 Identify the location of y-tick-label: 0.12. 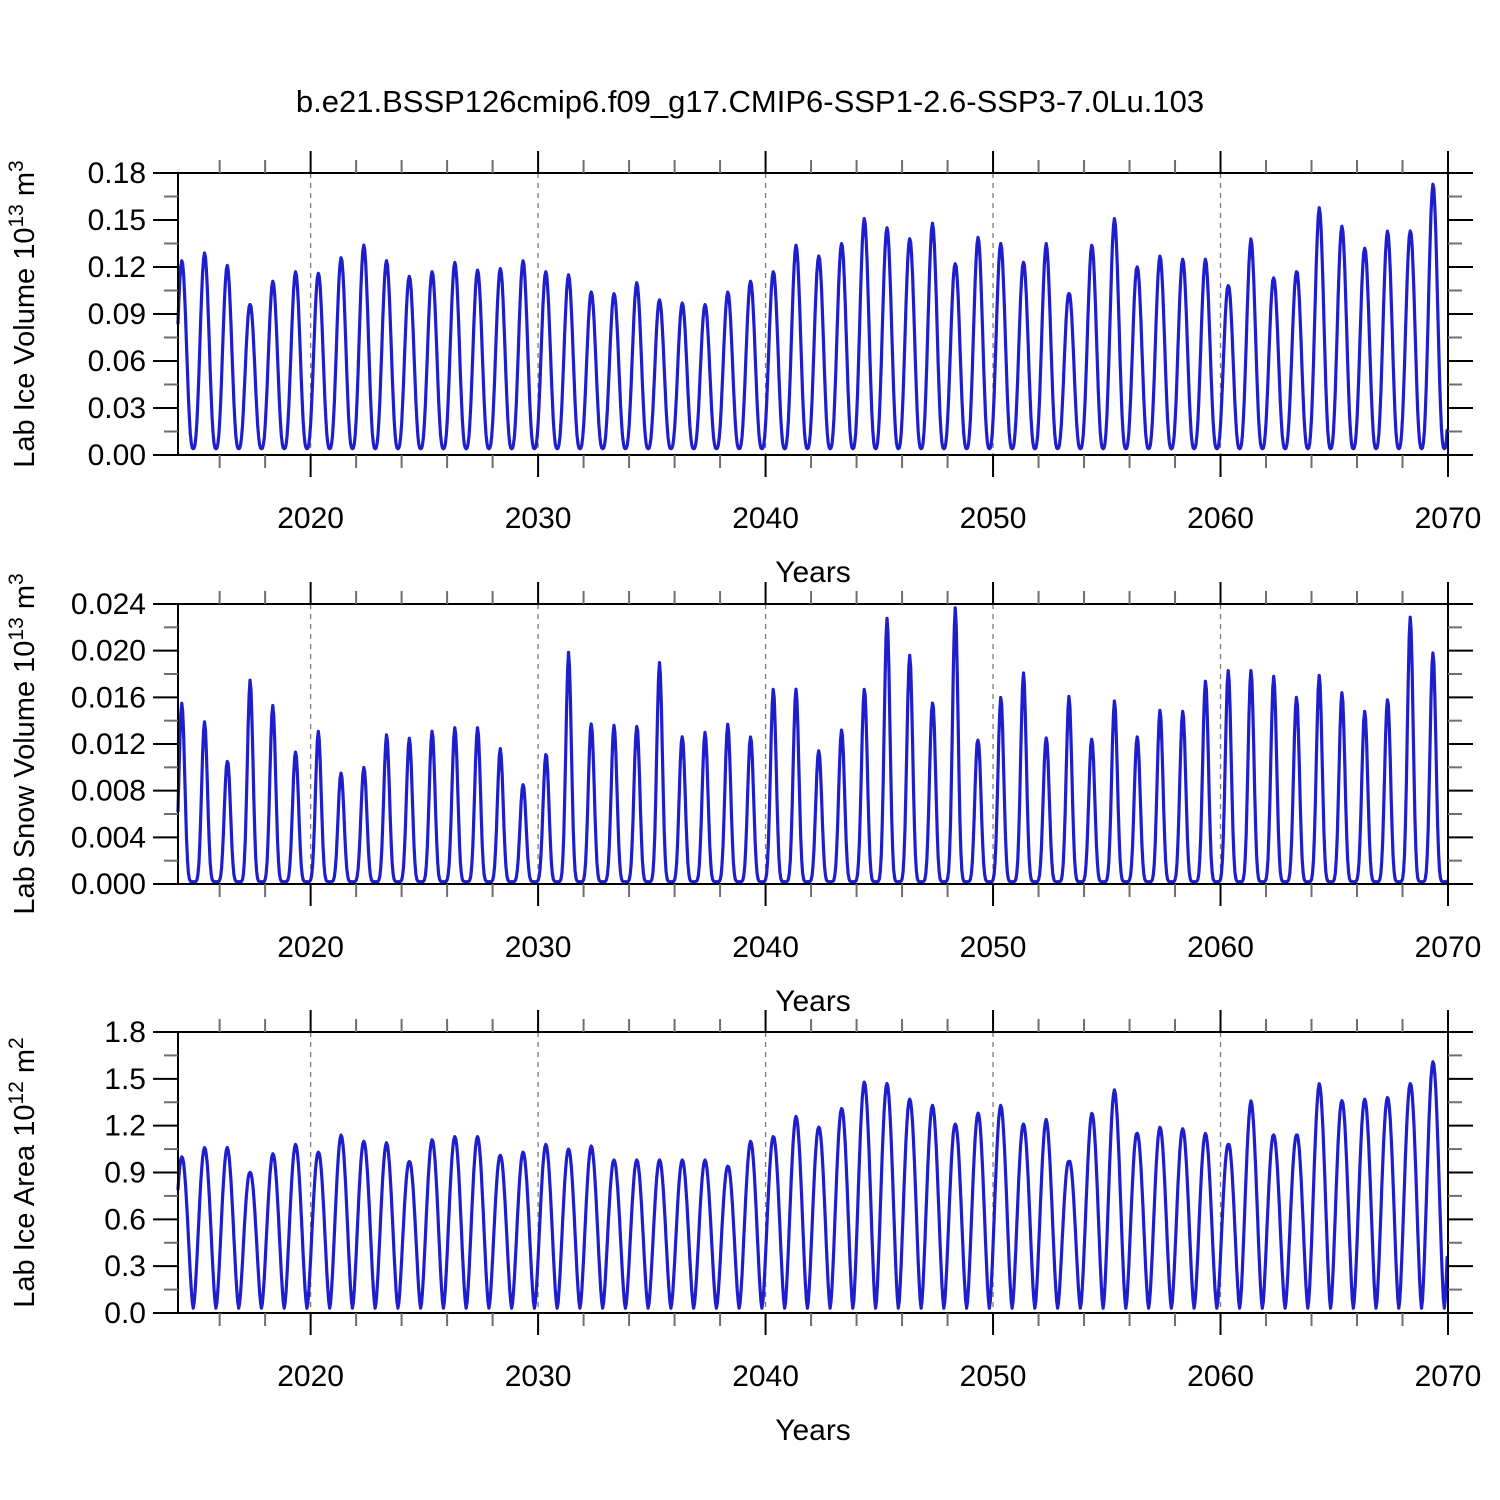
(117, 267).